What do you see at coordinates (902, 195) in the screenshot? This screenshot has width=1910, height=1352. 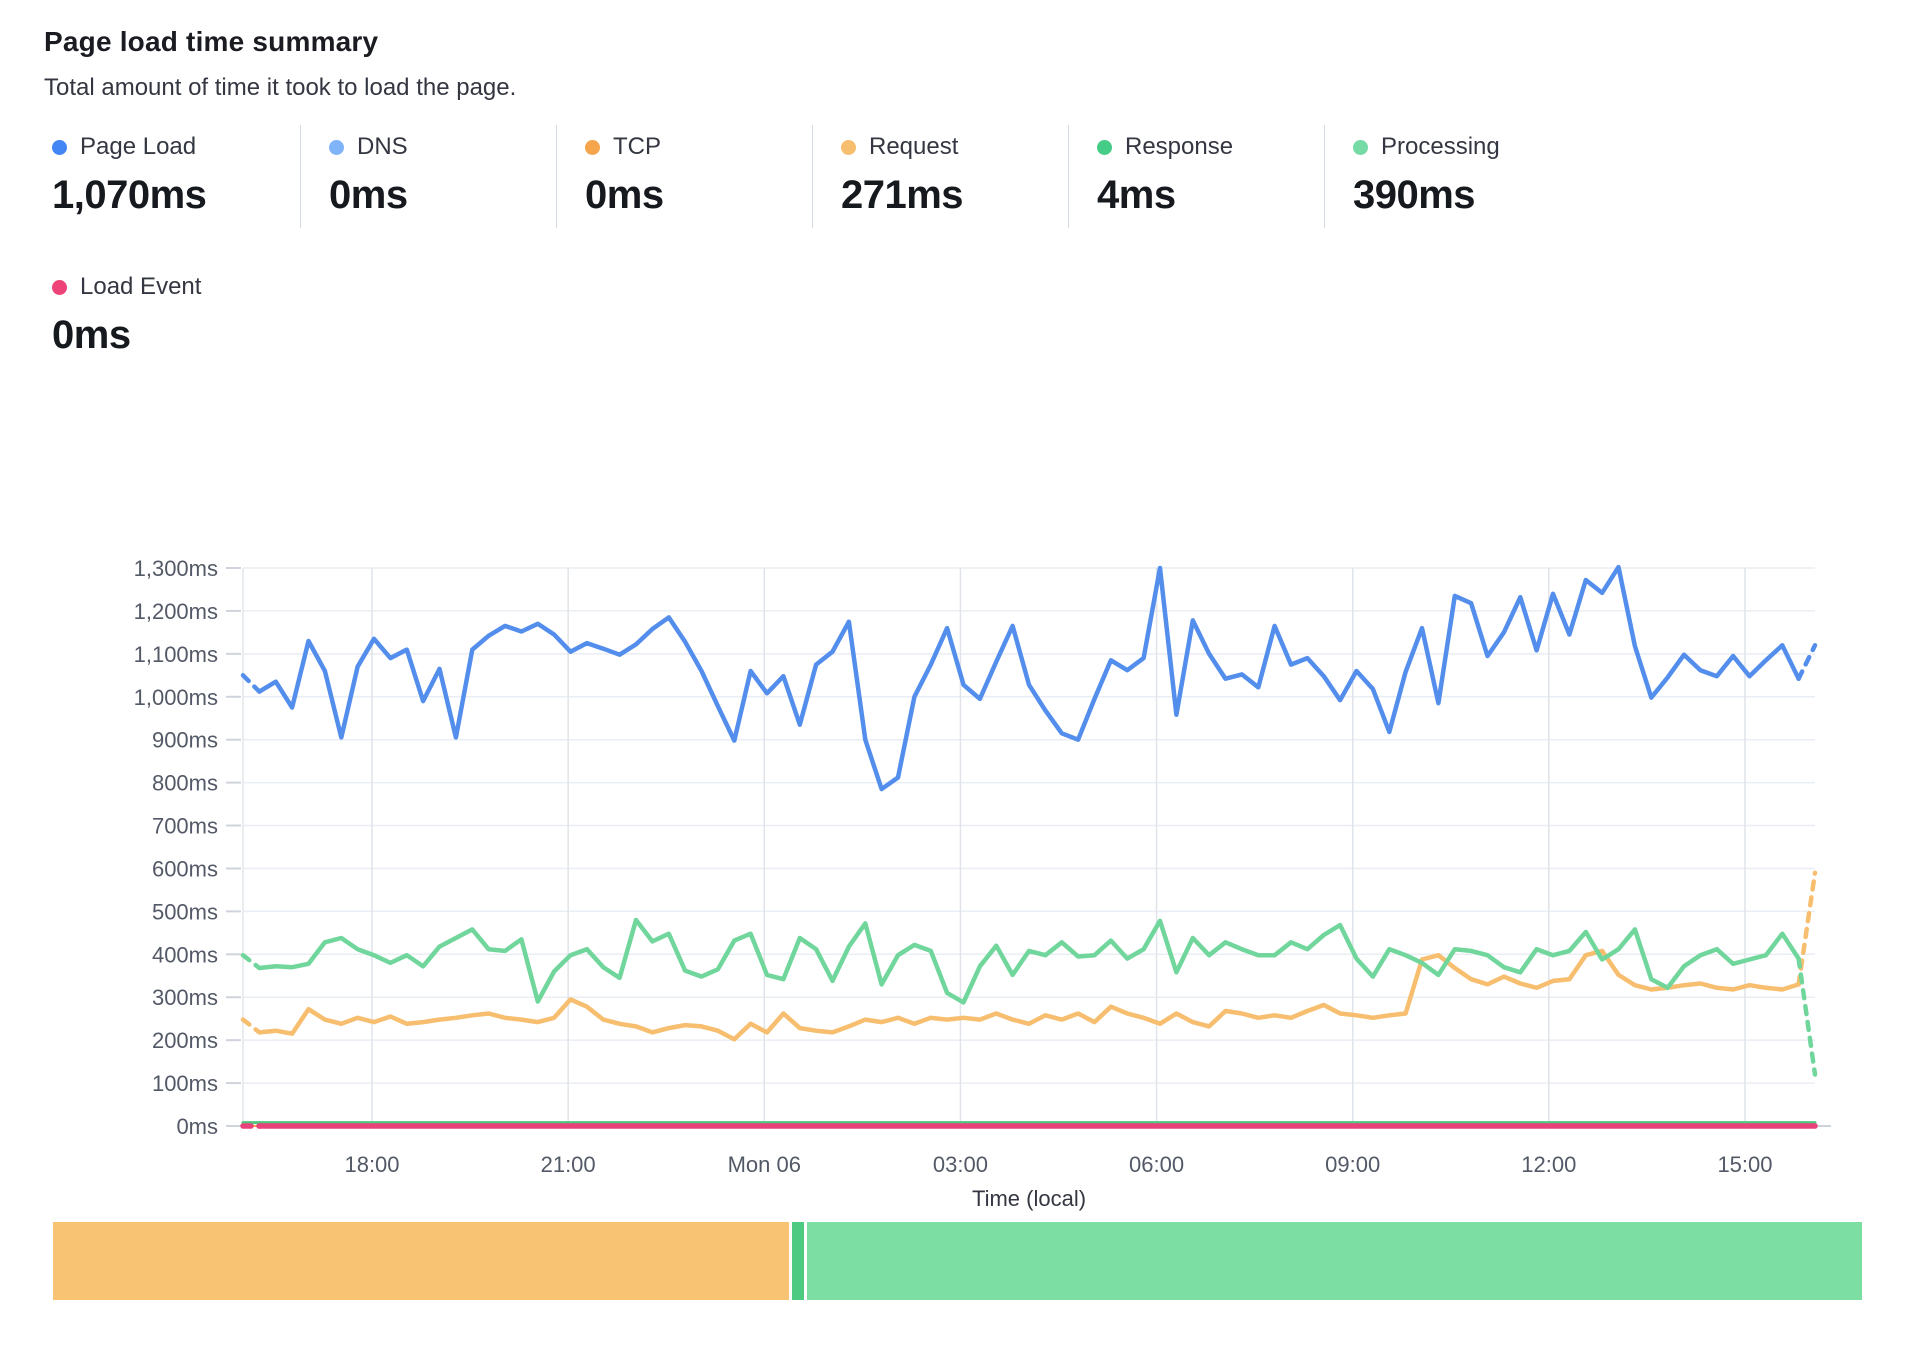 I see `metric-value: 271ms` at bounding box center [902, 195].